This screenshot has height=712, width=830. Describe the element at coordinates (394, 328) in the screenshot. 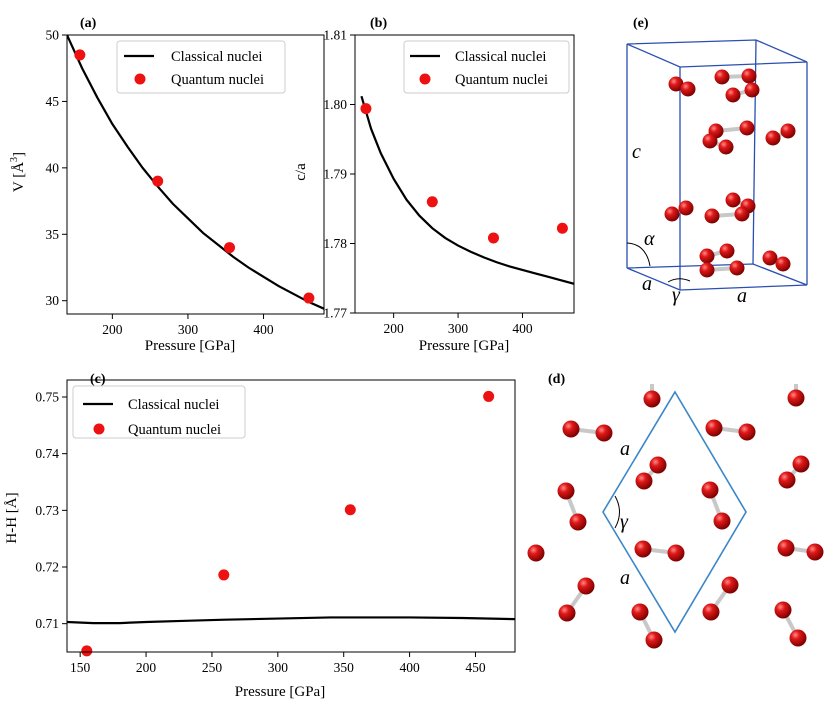

I see `panel-b-x-tick-label: 200` at that location.